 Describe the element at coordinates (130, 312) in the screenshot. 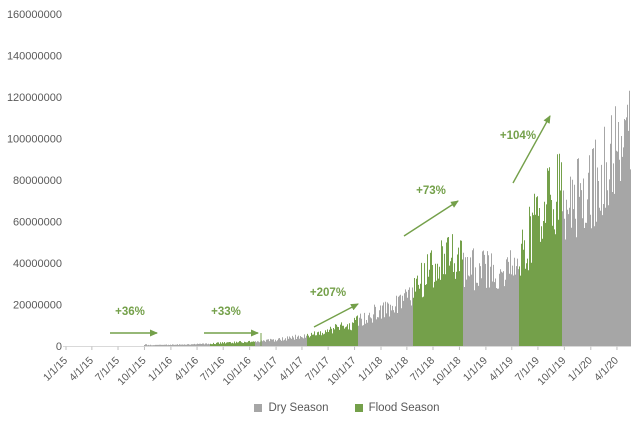

I see `growth-annotation-label: +36%` at that location.